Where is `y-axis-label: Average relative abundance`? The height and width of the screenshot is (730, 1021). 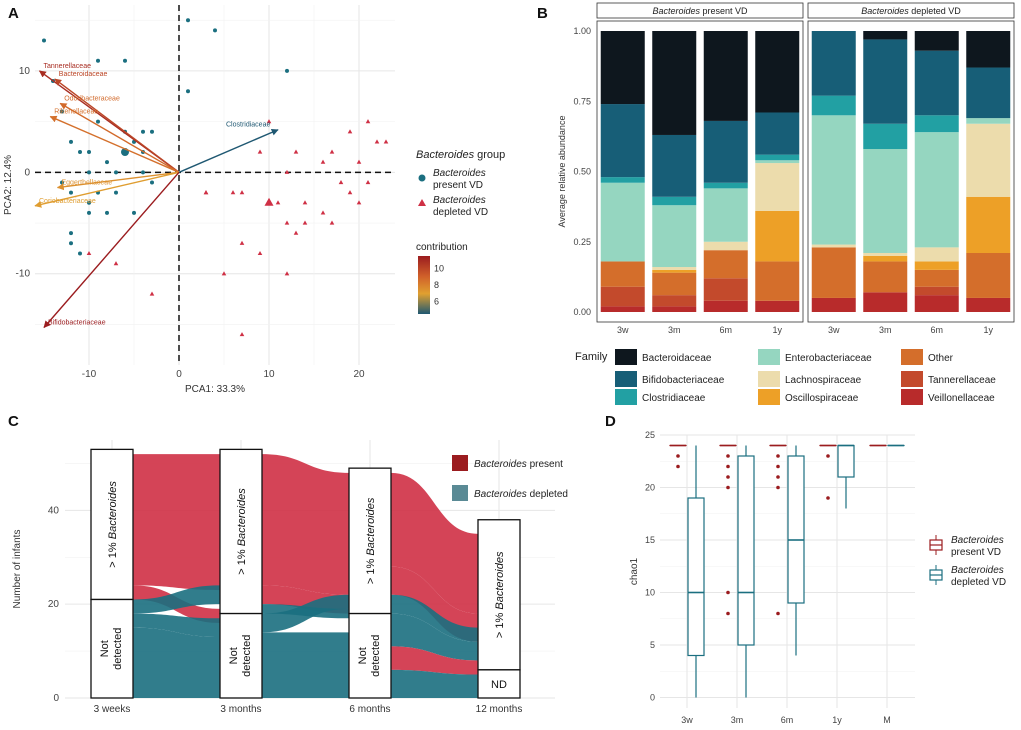
y-axis-label: Average relative abundance is located at coordinates (562, 172).